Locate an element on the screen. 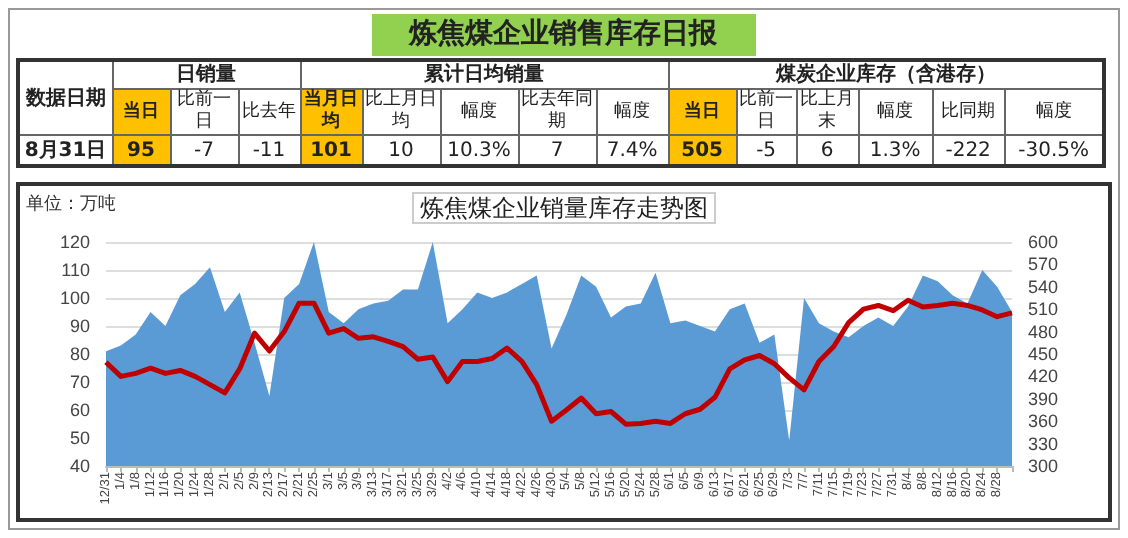 The height and width of the screenshot is (538, 1128). text: -30.5% is located at coordinates (1054, 150).